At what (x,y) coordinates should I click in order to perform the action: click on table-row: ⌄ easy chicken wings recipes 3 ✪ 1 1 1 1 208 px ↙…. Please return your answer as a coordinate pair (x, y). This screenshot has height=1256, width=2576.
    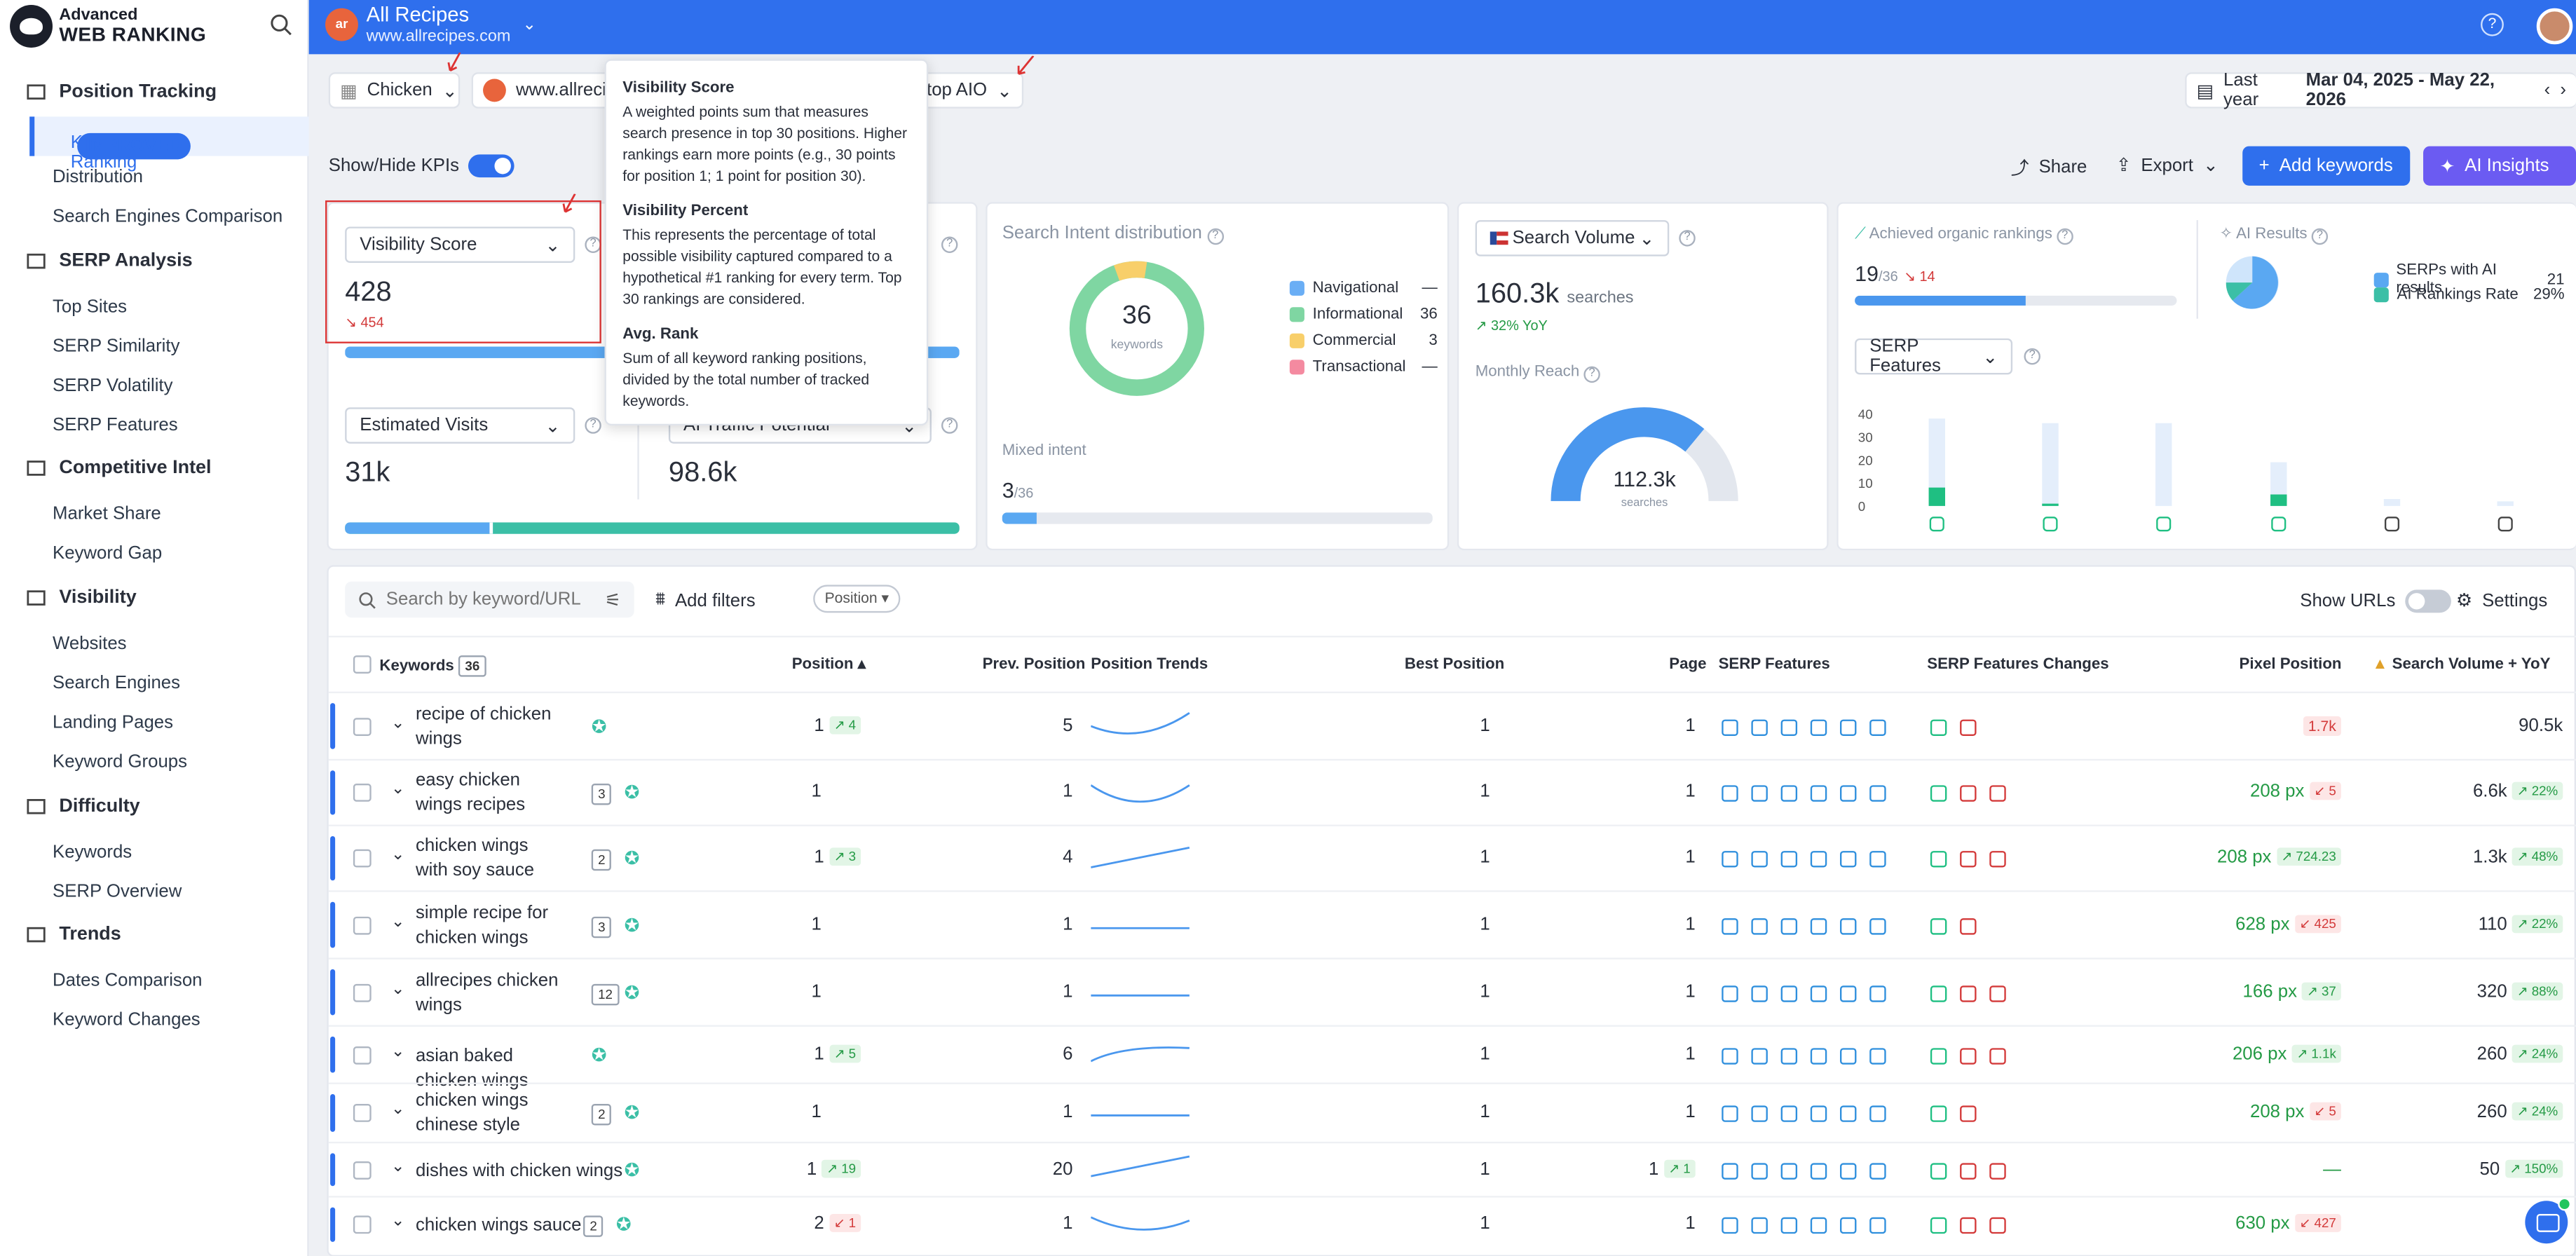
    Looking at the image, I should click on (1452, 791).